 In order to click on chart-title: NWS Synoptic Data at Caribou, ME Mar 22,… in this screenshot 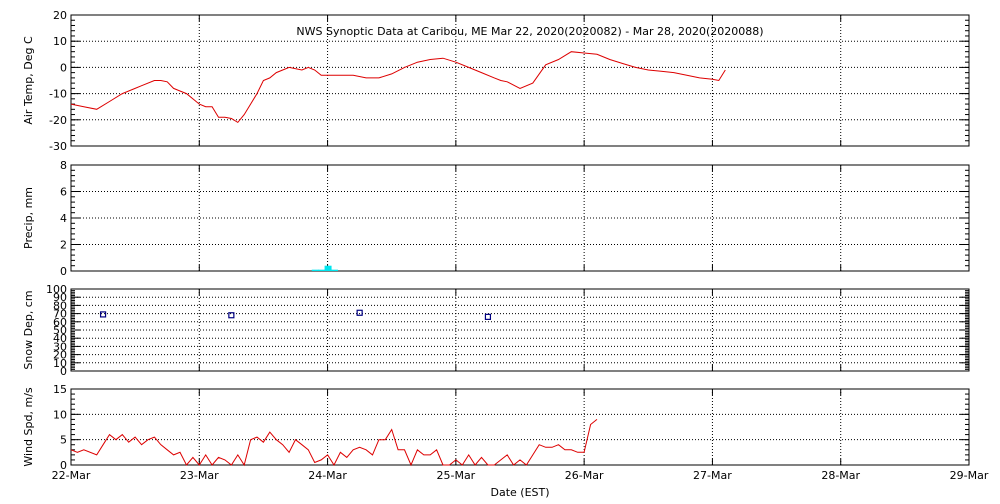, I will do `click(529, 31)`.